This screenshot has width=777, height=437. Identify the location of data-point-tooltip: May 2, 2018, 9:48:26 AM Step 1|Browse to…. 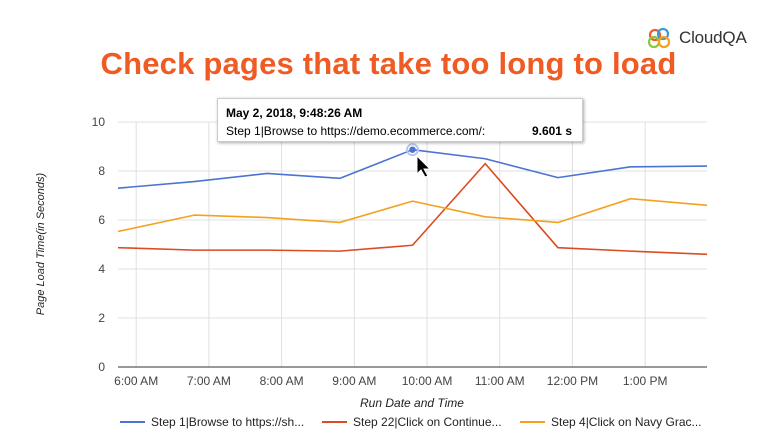
(400, 120).